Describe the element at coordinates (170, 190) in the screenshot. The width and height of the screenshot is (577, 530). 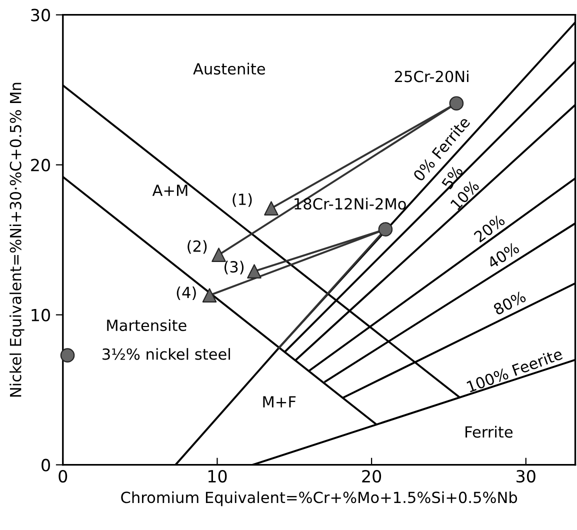
I see `annotation: A+M` at that location.